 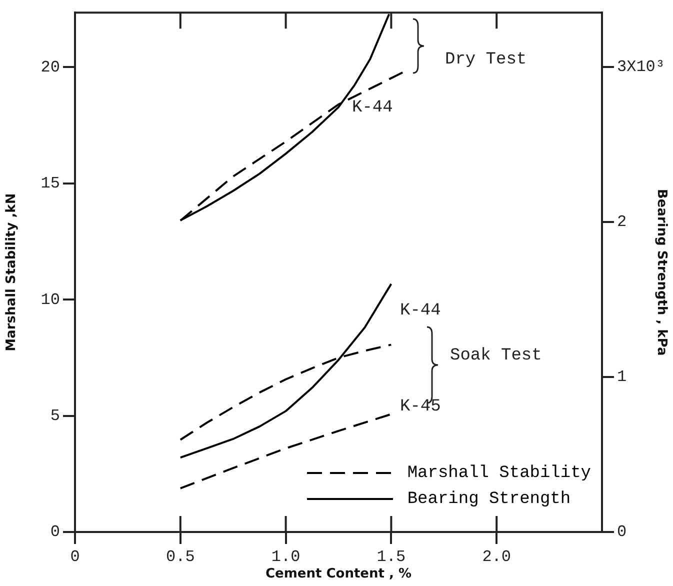 What do you see at coordinates (55, 416) in the screenshot?
I see `y-tick-label: 5` at bounding box center [55, 416].